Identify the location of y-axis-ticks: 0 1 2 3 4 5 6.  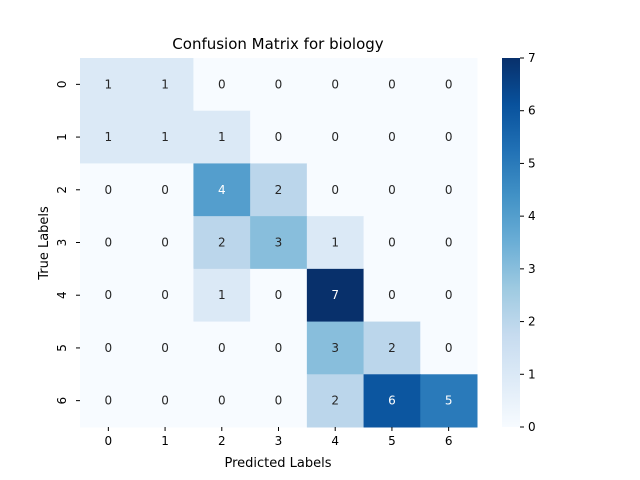
(67, 243).